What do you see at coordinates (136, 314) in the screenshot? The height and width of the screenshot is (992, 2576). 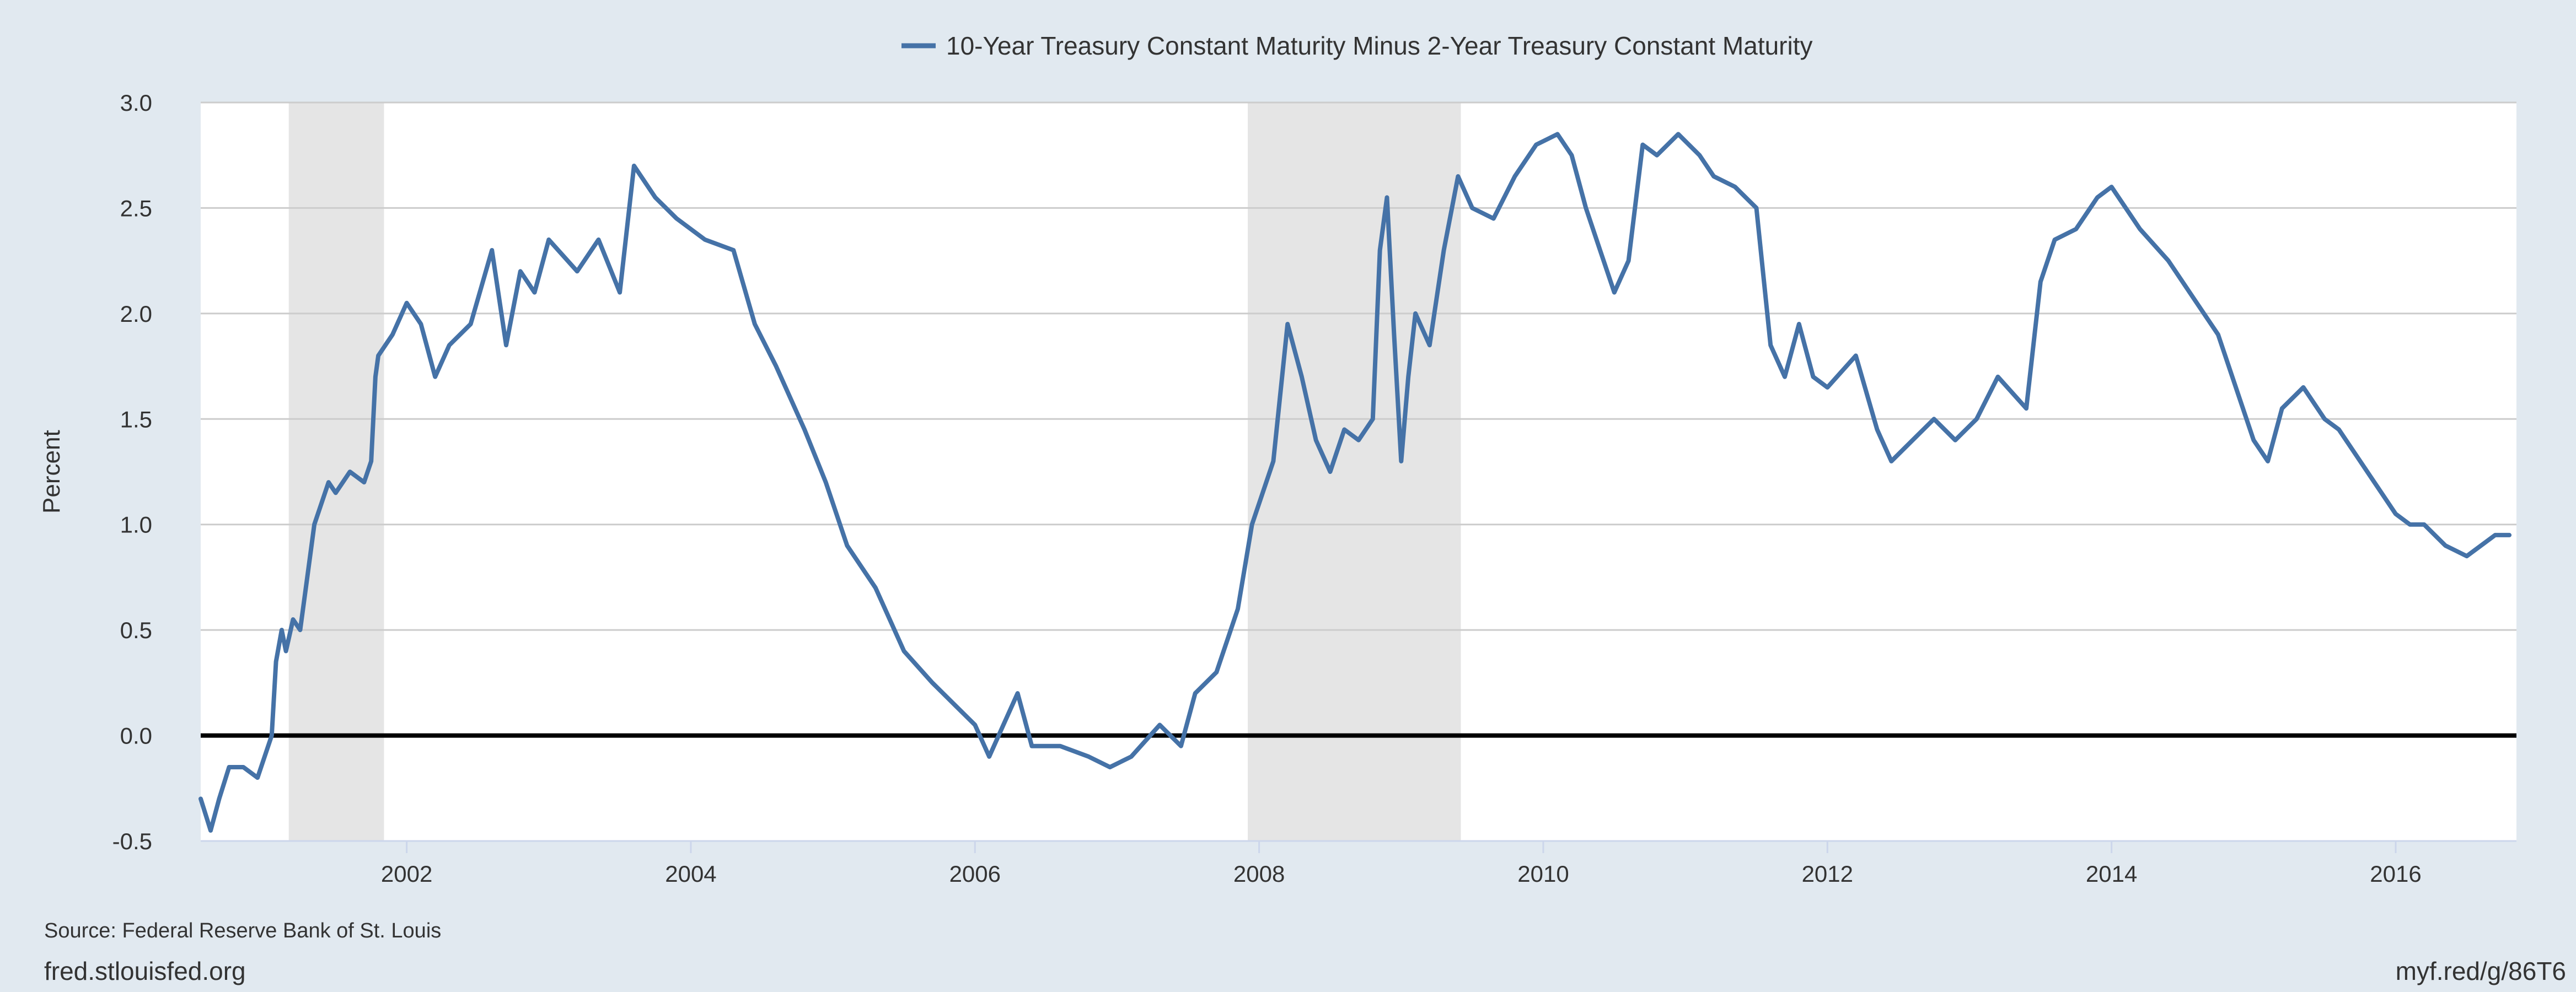 I see `y-tick-label: 2.0` at bounding box center [136, 314].